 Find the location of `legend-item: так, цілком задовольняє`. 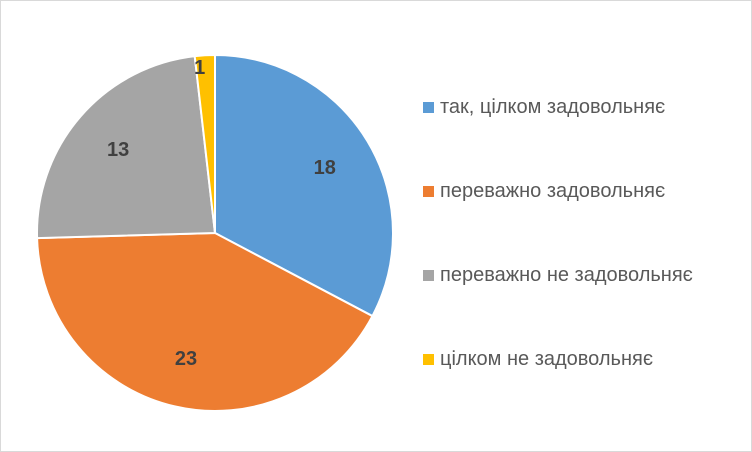

legend-item: так, цілком задовольняє is located at coordinates (558, 107).